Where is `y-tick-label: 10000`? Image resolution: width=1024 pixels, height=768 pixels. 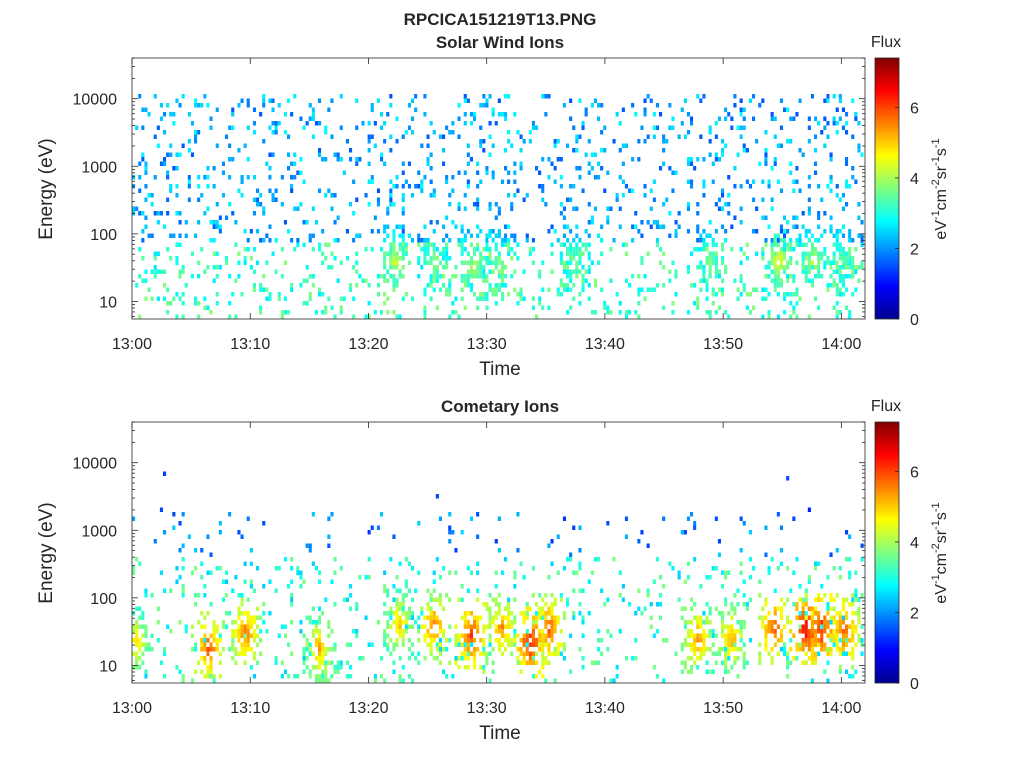
y-tick-label: 10000 is located at coordinates (95, 464).